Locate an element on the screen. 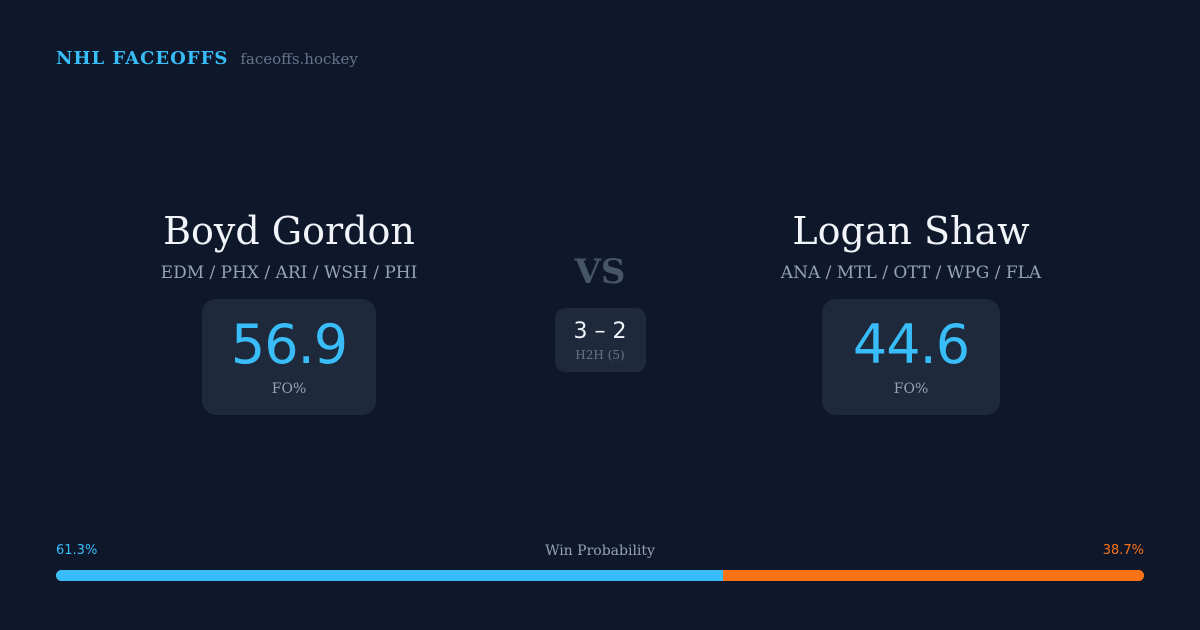 The width and height of the screenshot is (1200, 630). player-left-fo-label: FO% is located at coordinates (289, 389).